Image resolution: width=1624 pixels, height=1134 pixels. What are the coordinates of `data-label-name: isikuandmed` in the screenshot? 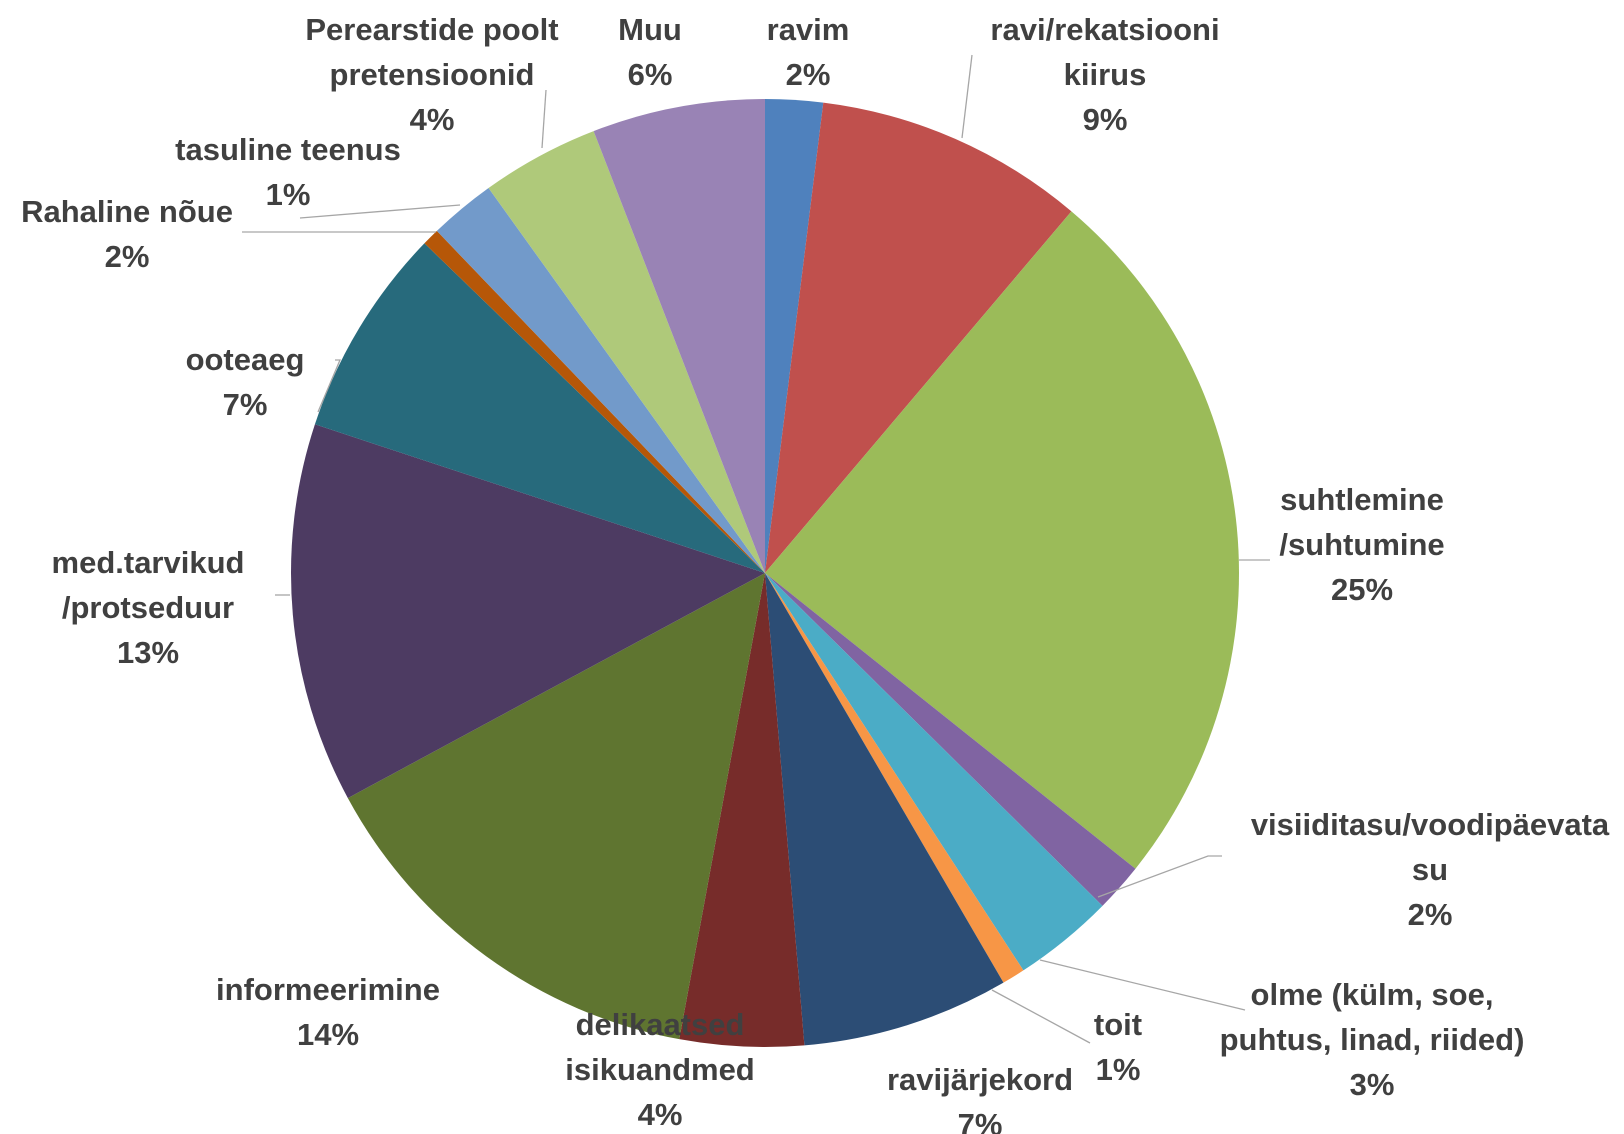 It's located at (660, 1069).